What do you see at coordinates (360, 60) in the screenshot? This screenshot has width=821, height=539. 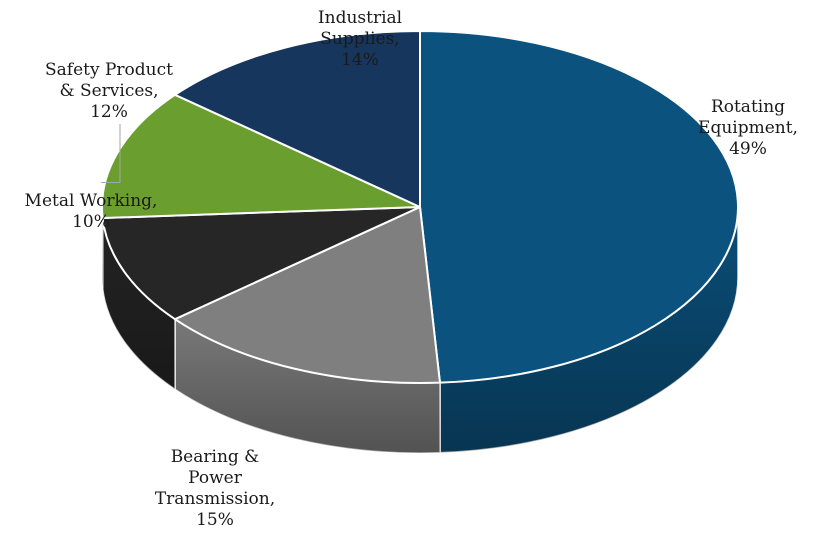 I see `label-line: 14%` at bounding box center [360, 60].